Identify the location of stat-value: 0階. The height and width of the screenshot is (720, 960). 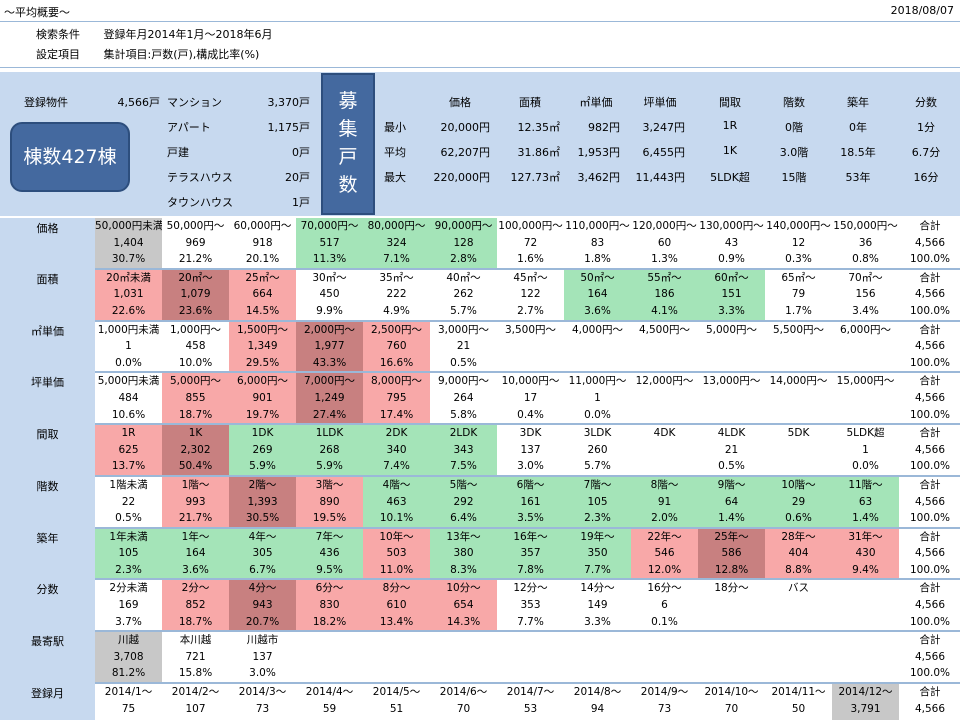
(794, 127).